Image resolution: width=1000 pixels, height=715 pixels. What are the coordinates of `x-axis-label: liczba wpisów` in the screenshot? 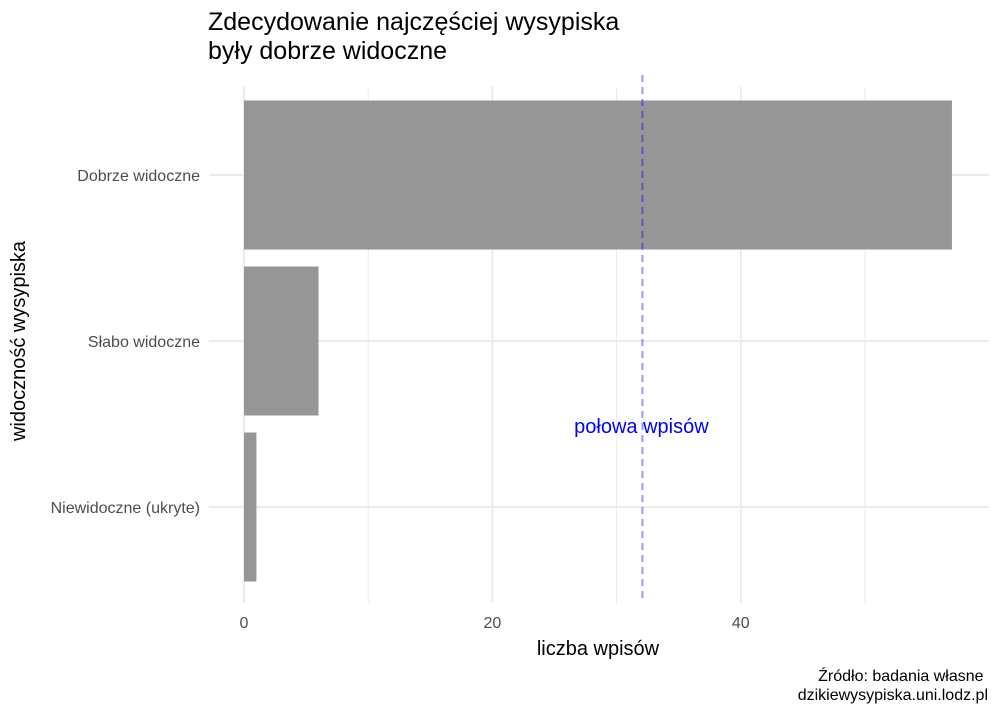 It's located at (598, 649).